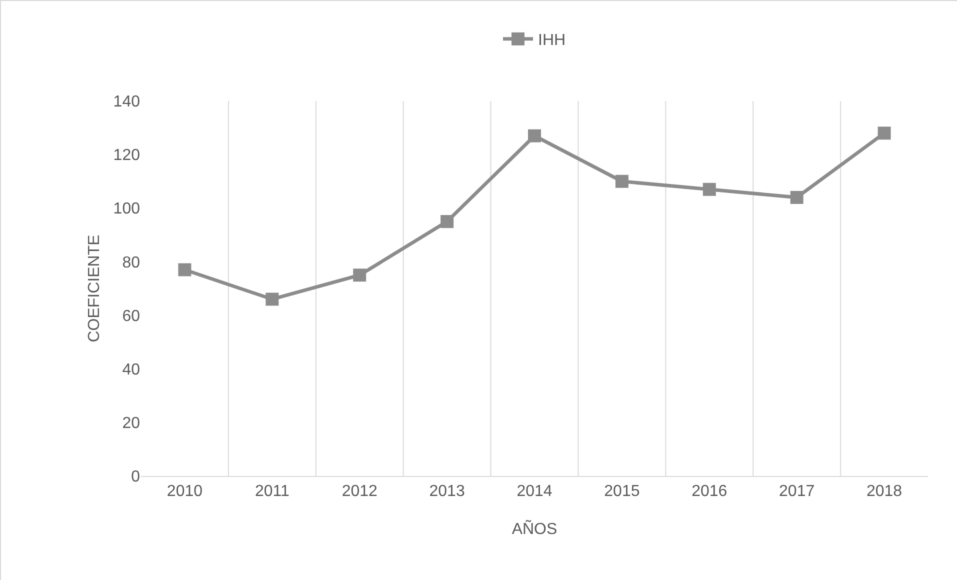  Describe the element at coordinates (131, 263) in the screenshot. I see `y-tick-label: 80` at that location.